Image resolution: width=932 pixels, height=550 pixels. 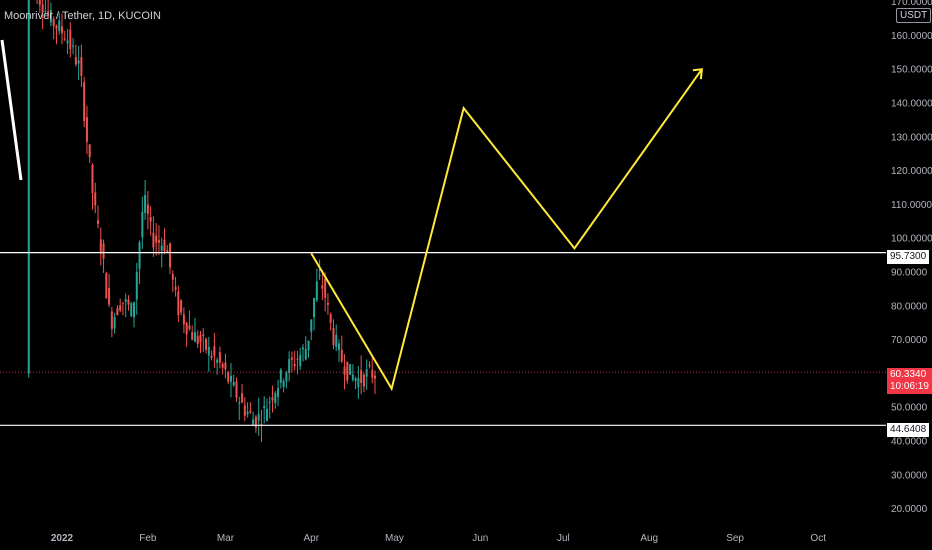 What do you see at coordinates (909, 386) in the screenshot?
I see `countdown-timer: 10:06:19` at bounding box center [909, 386].